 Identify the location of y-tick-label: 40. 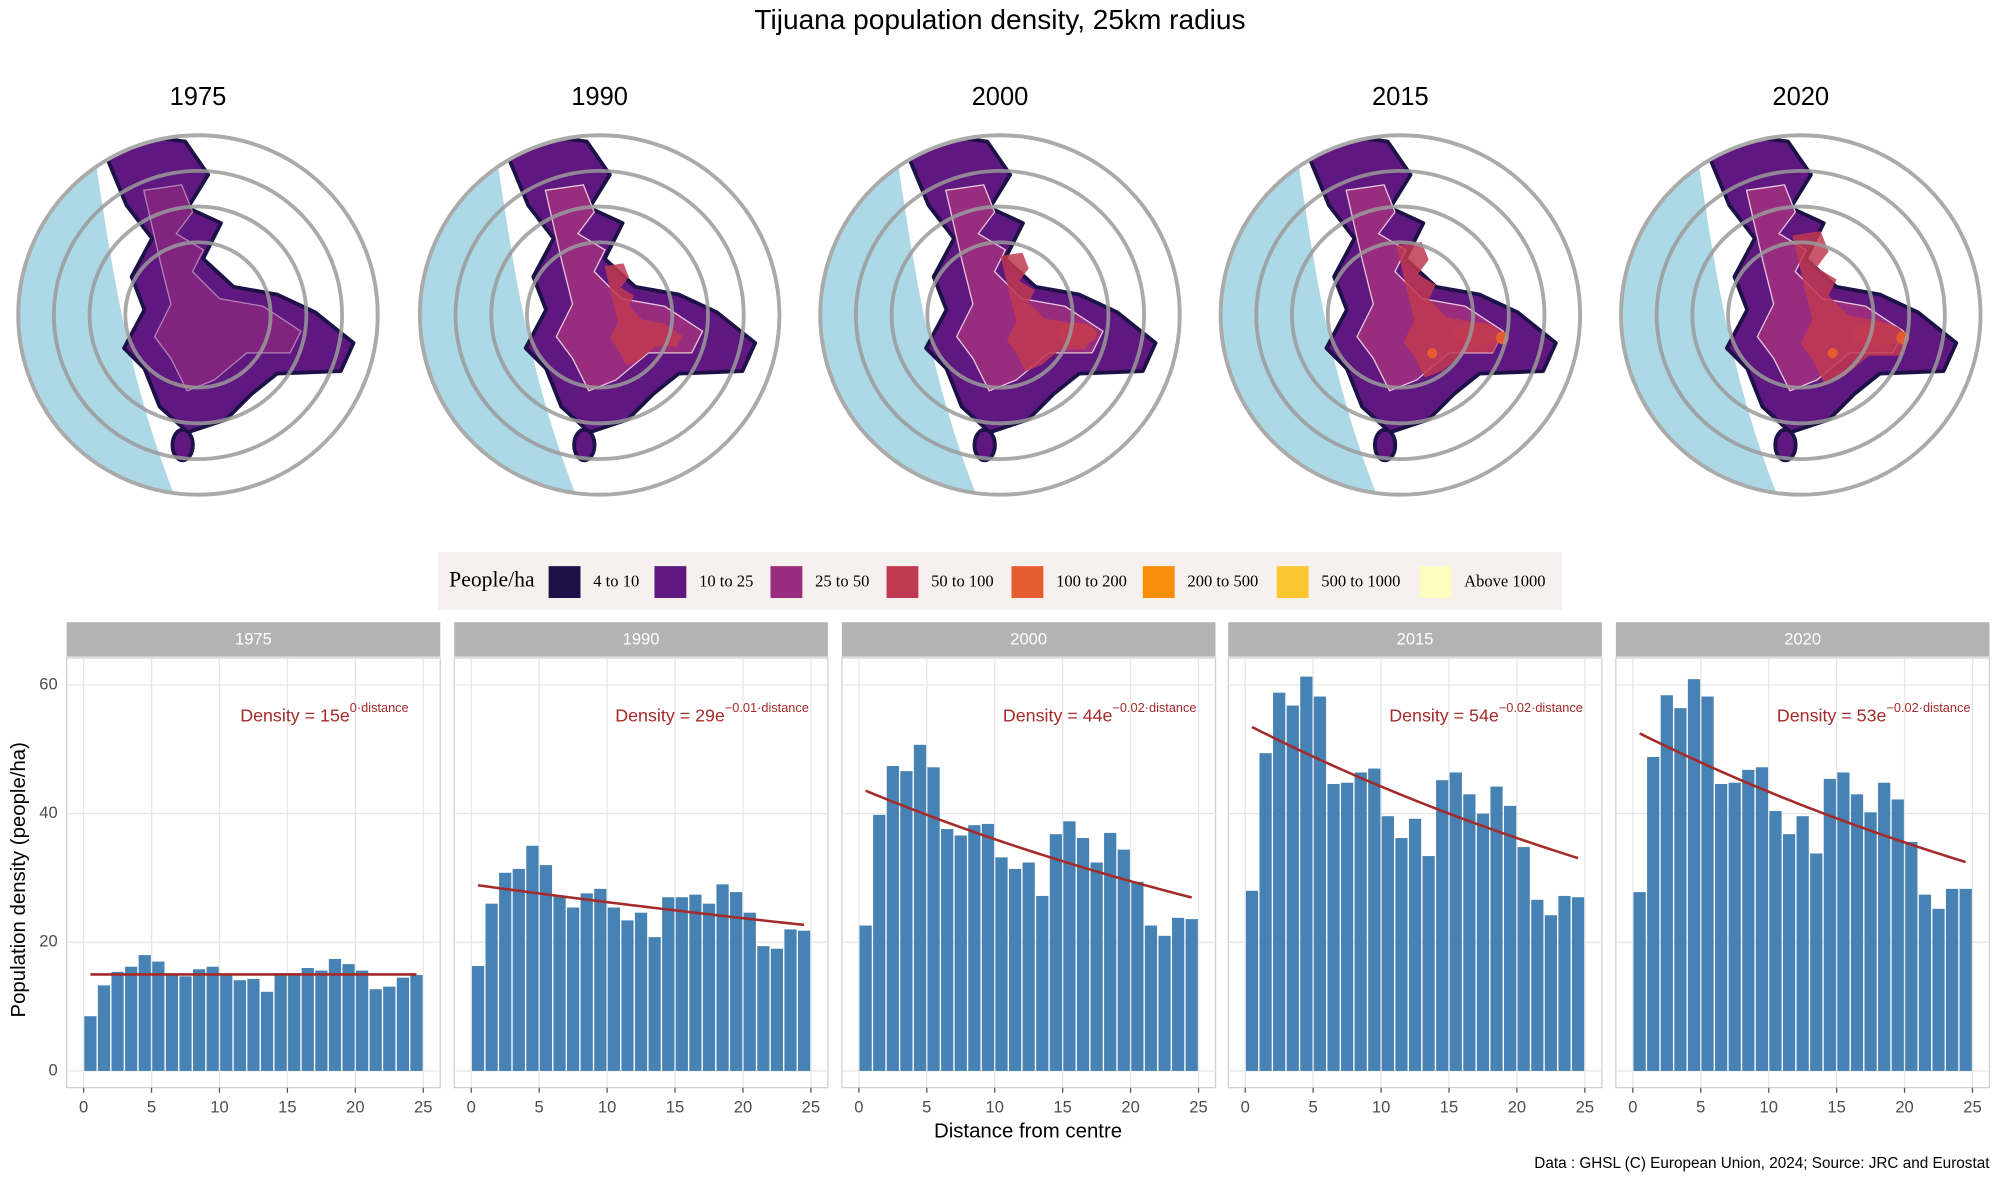
(48, 812).